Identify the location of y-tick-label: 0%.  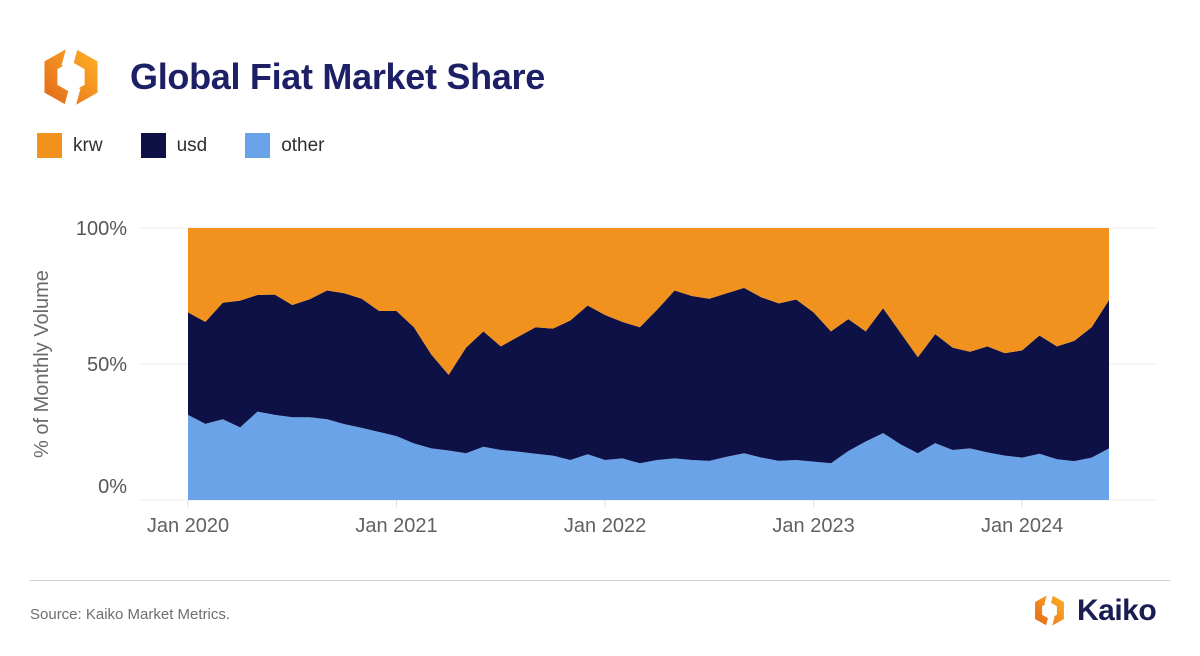
(112, 487).